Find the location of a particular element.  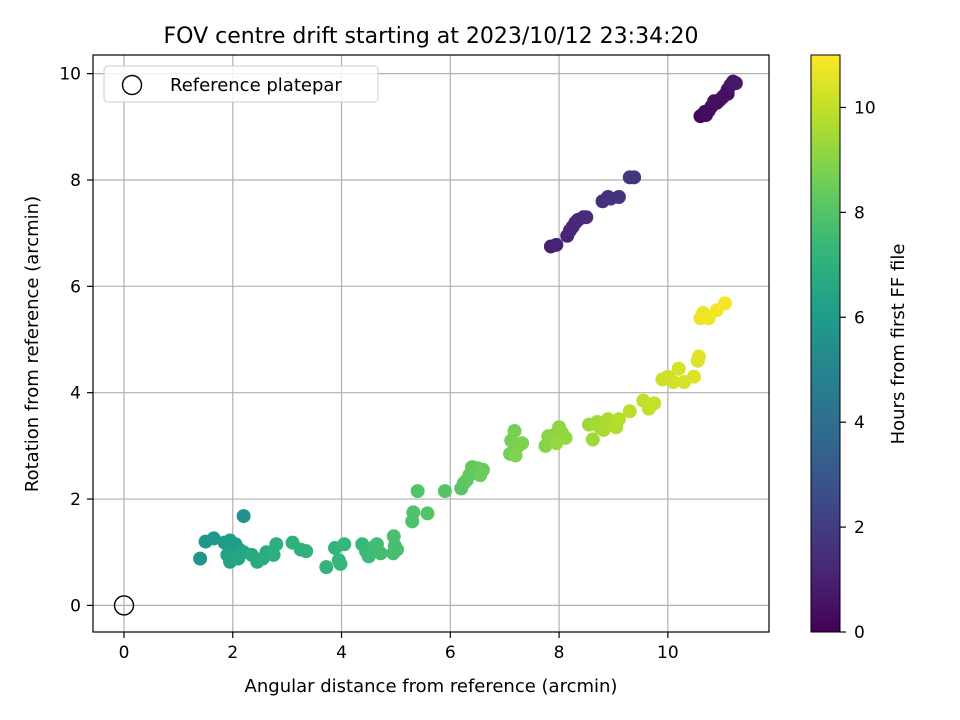

y-tick-label: 0 is located at coordinates (75, 606).